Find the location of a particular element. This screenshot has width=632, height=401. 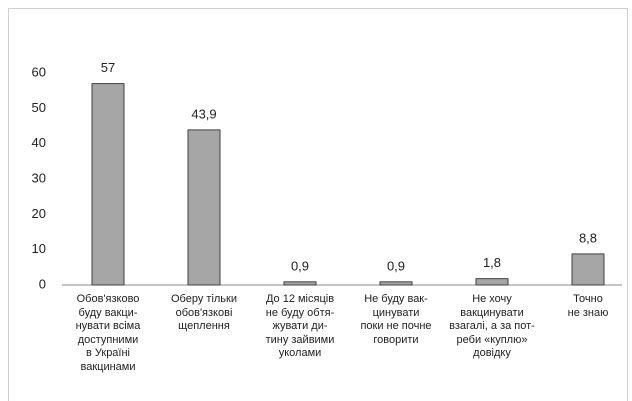

value-label: 43,9 is located at coordinates (203, 113).